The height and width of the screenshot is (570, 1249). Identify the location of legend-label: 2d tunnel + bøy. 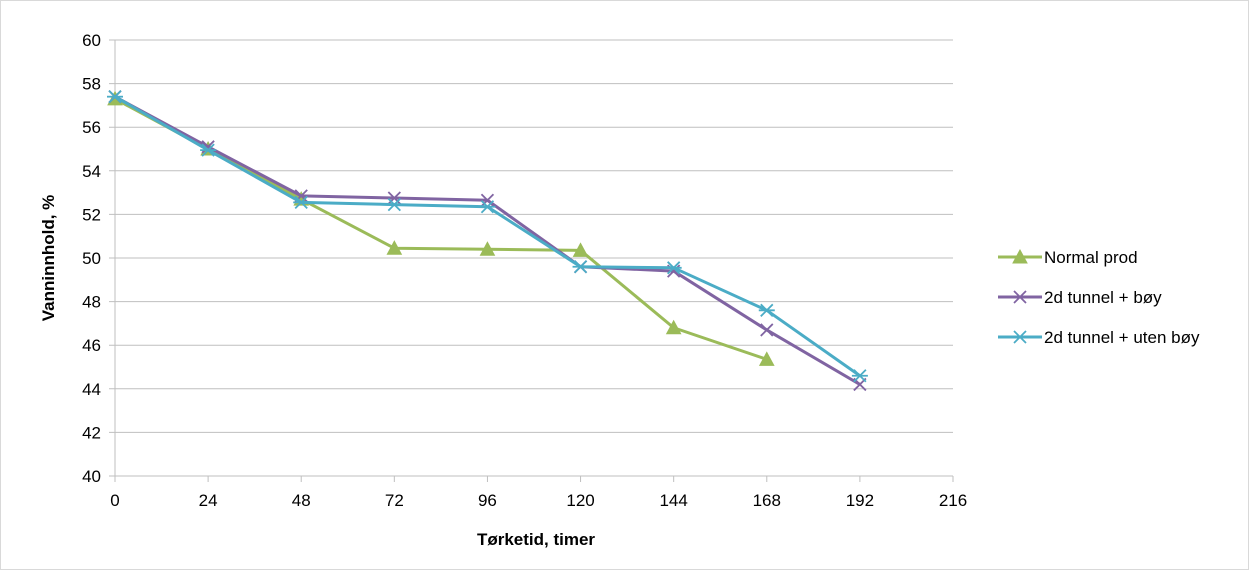
(1103, 297).